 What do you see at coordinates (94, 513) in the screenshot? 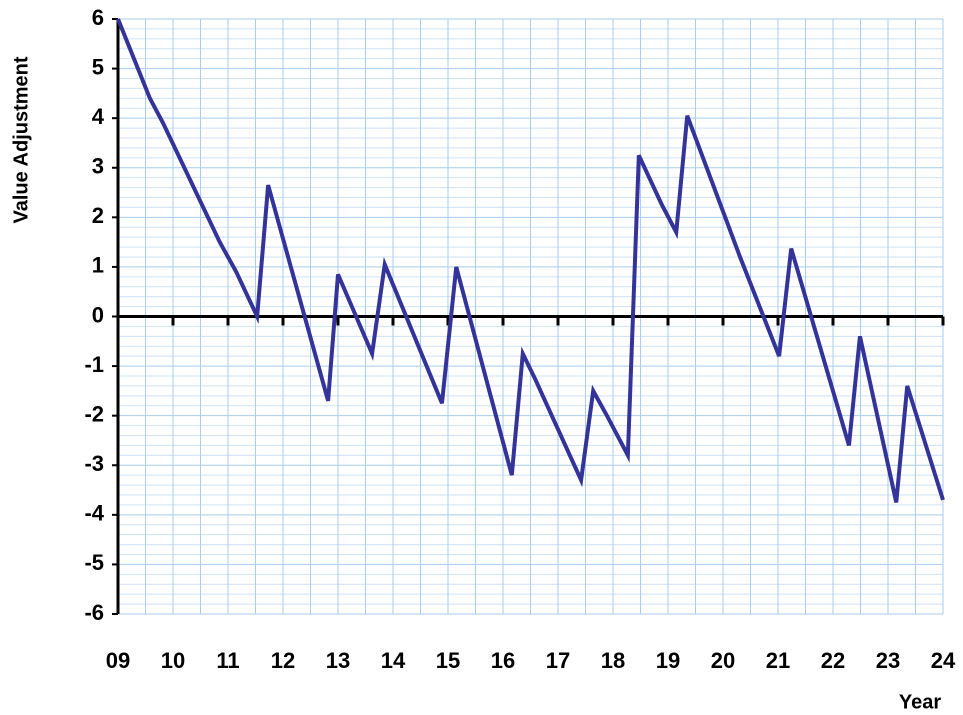
I see `y-tick-label: -4` at bounding box center [94, 513].